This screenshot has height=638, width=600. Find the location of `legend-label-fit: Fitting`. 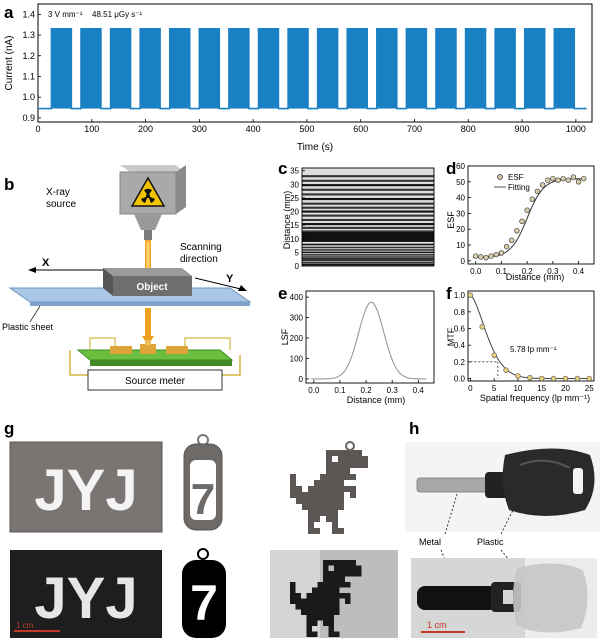

legend-label-fit: Fitting is located at coordinates (519, 187).